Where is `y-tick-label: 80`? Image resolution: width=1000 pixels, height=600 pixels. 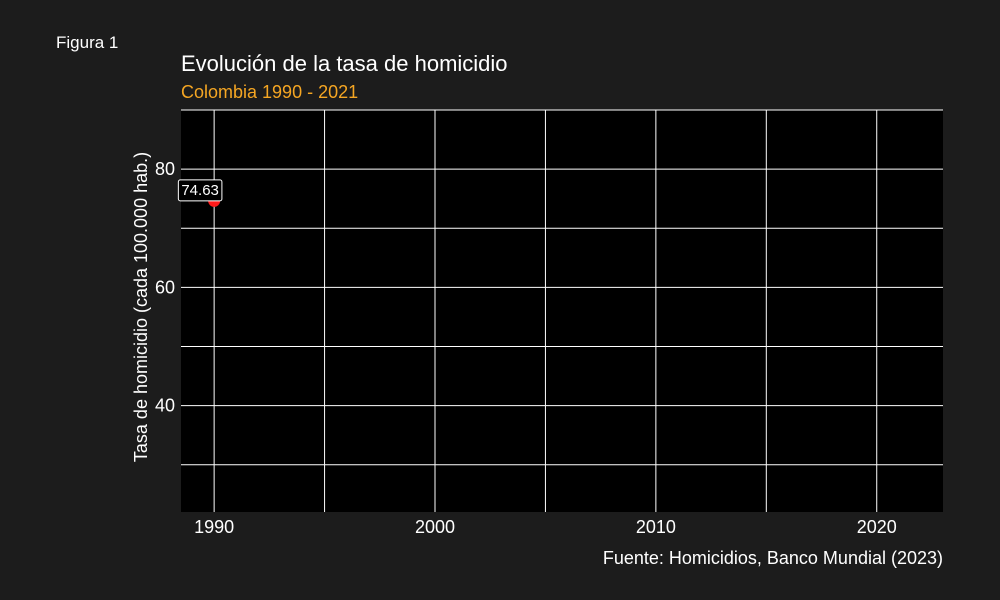
y-tick-label: 80 is located at coordinates (165, 169).